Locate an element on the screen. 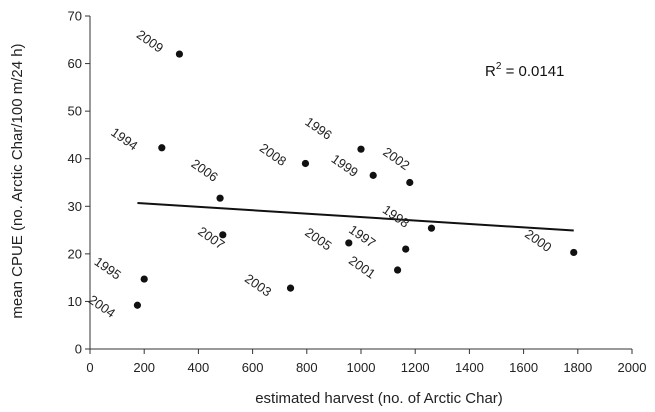 This screenshot has width=655, height=412. r-squared-base: R is located at coordinates (490, 71).